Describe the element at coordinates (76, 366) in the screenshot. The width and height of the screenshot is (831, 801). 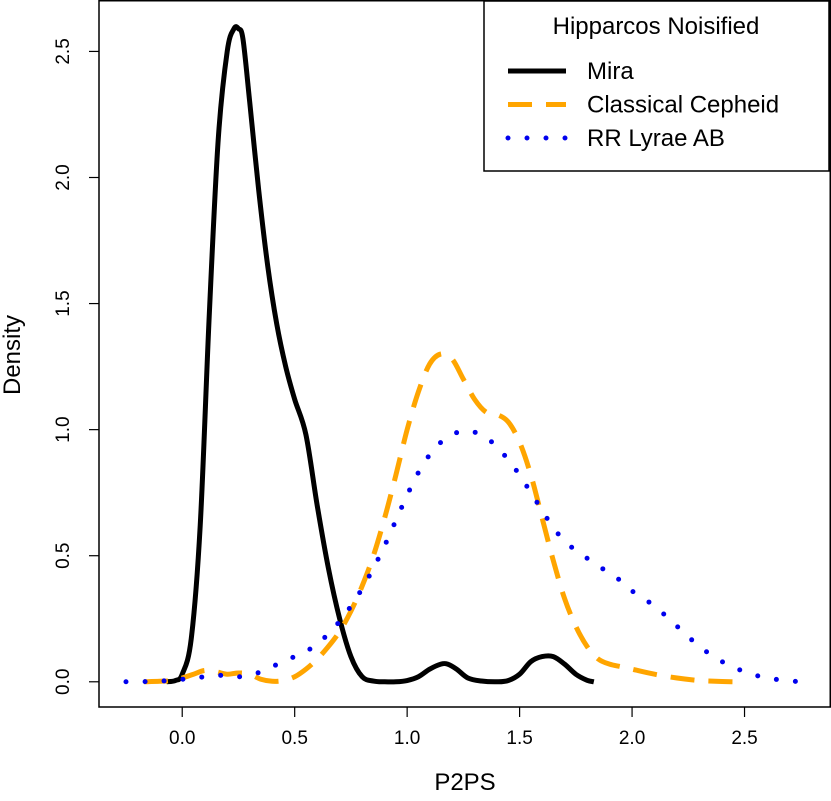
I see `y-axis: 0.0 0.5 1.0 1.5 2.0 2.5` at that location.